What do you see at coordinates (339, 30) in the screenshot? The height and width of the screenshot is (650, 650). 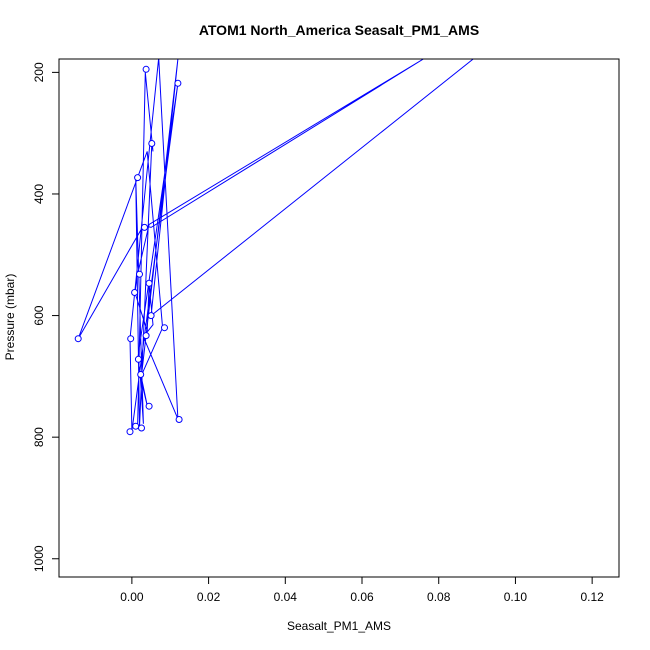 I see `chart-title: ATOM1 North_America Seasalt_PM1_AMS` at bounding box center [339, 30].